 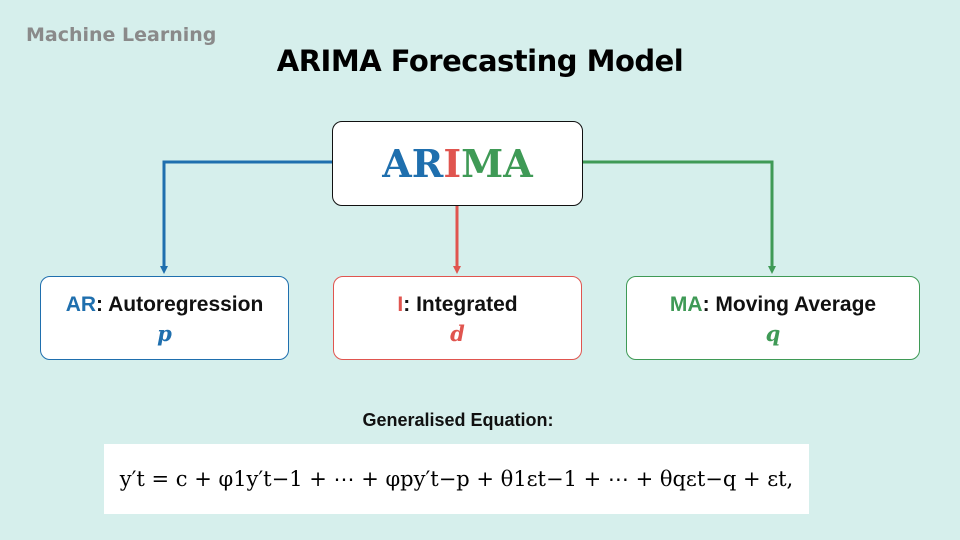 What do you see at coordinates (164, 318) in the screenshot?
I see `component-ar: AR: Autoregression p` at bounding box center [164, 318].